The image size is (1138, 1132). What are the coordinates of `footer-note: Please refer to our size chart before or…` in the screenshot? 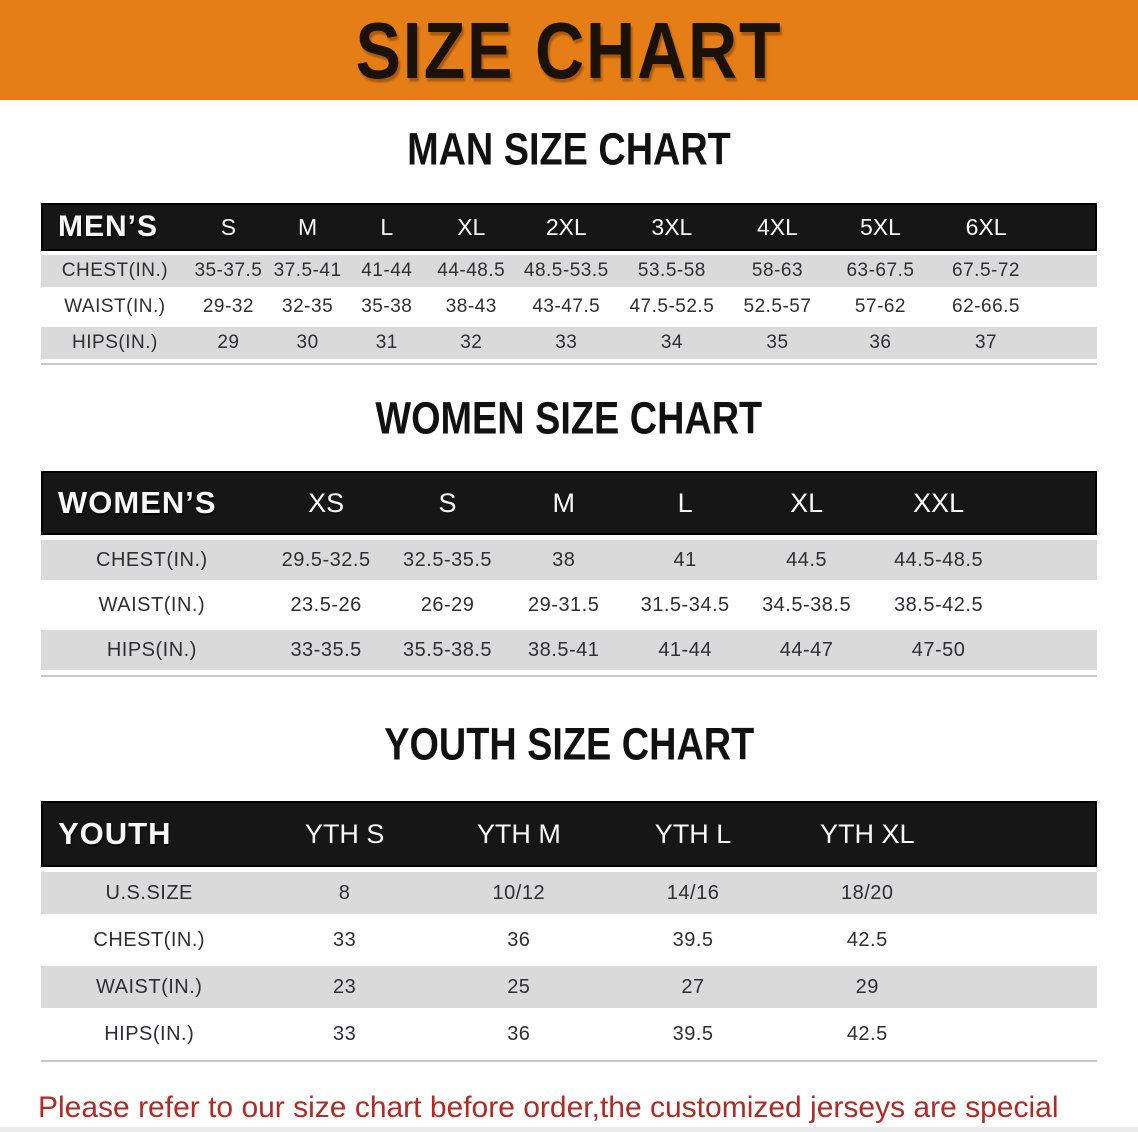 It's located at (569, 1108).